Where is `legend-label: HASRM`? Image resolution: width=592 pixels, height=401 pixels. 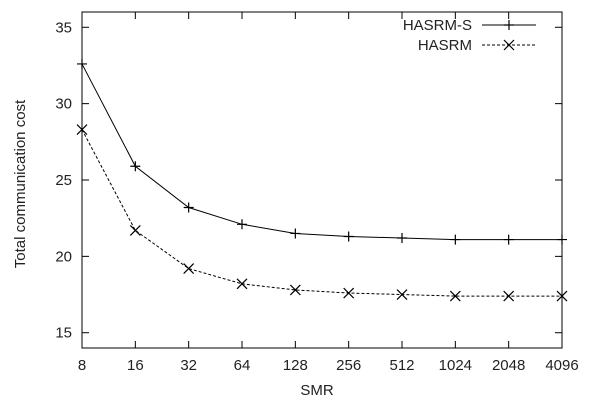 legend-label: HASRM is located at coordinates (445, 45).